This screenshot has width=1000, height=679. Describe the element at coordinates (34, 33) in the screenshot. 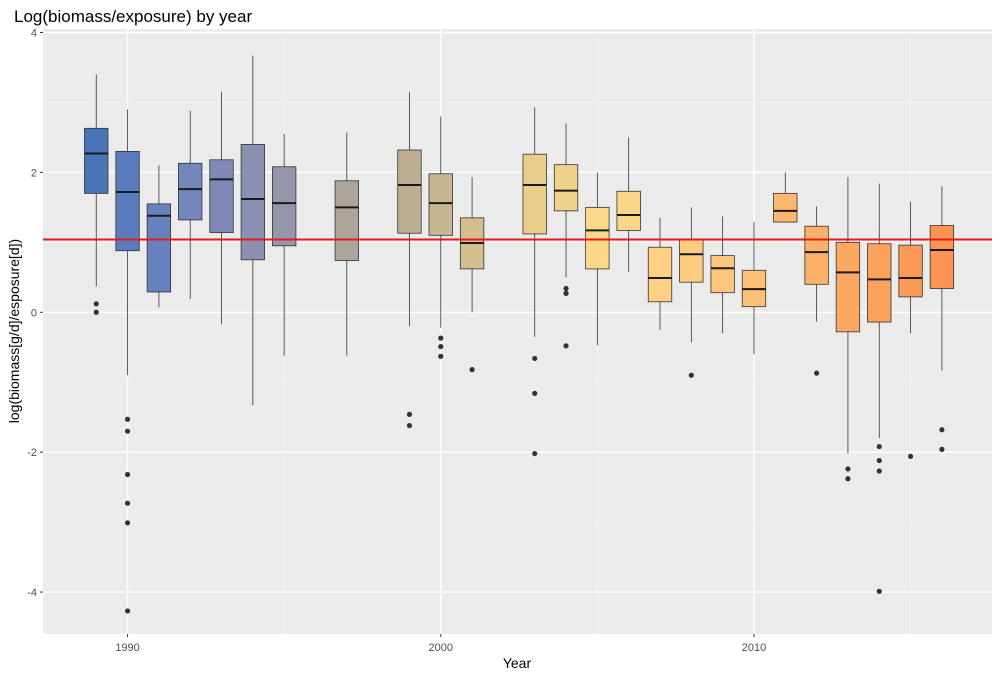

I see `y-tick-label: 4` at that location.